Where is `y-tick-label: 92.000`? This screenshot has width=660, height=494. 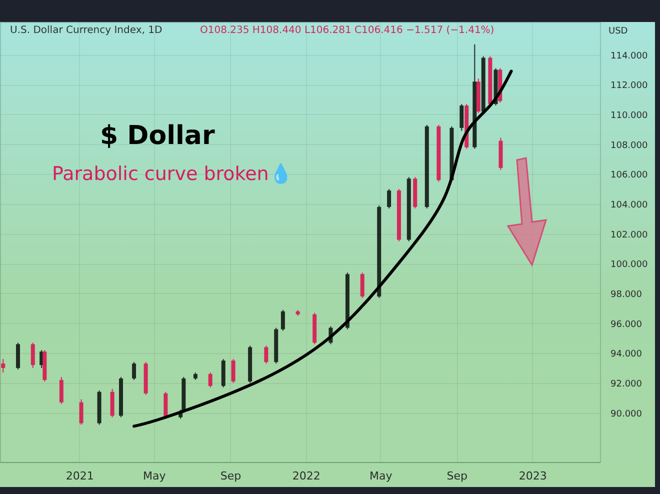
y-tick-label: 92.000 is located at coordinates (626, 384).